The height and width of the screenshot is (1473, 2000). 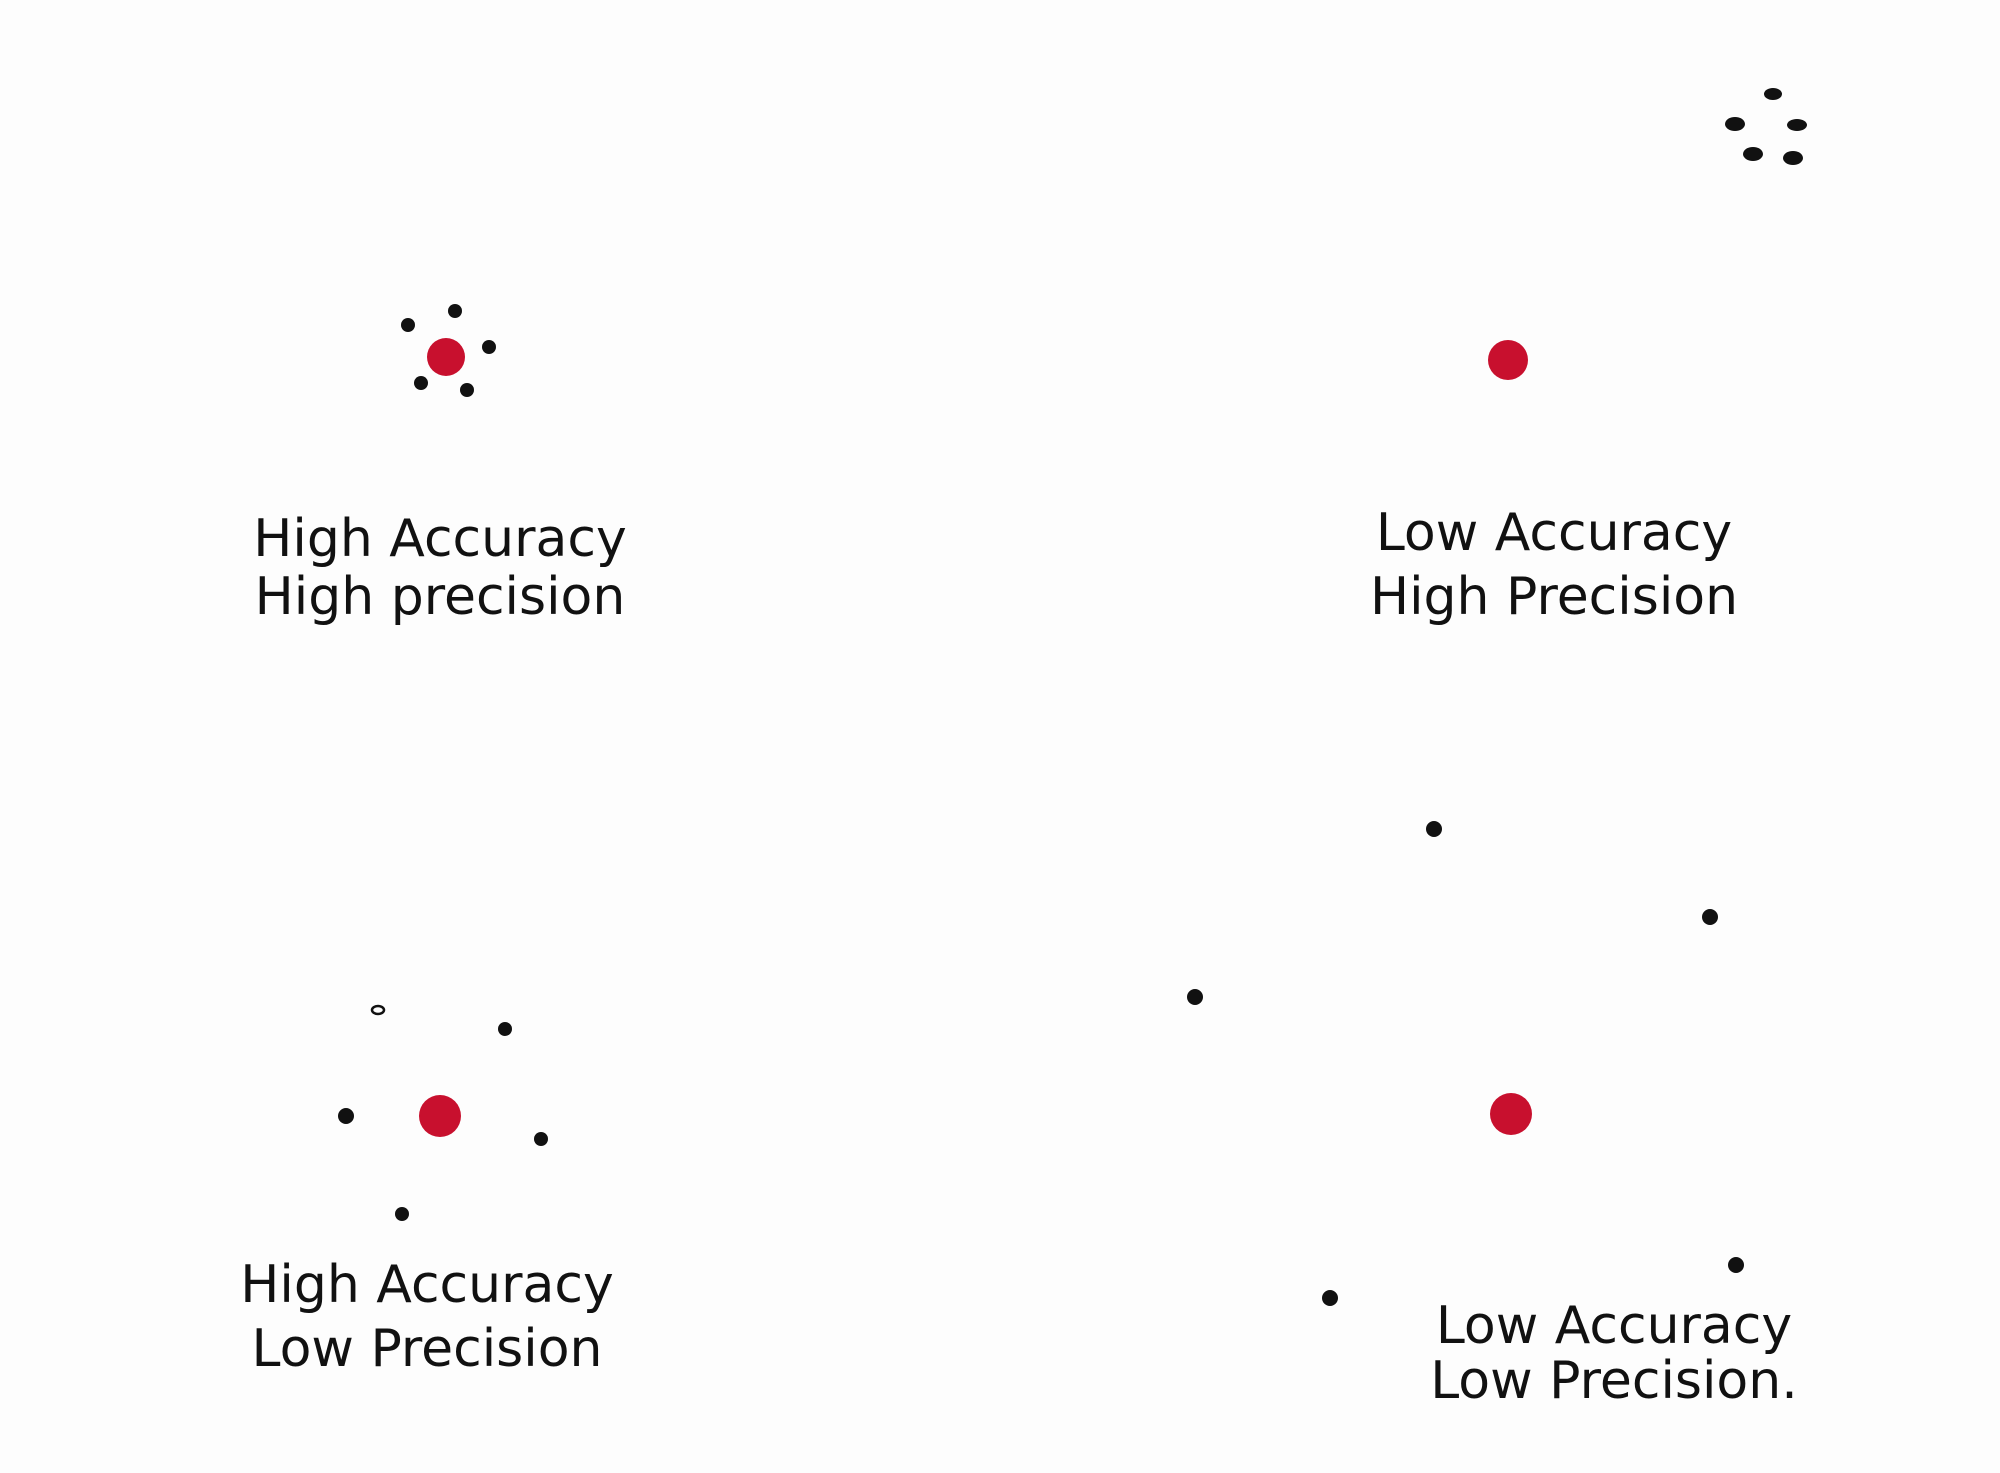 I want to click on label-line: High precision, so click(x=440, y=597).